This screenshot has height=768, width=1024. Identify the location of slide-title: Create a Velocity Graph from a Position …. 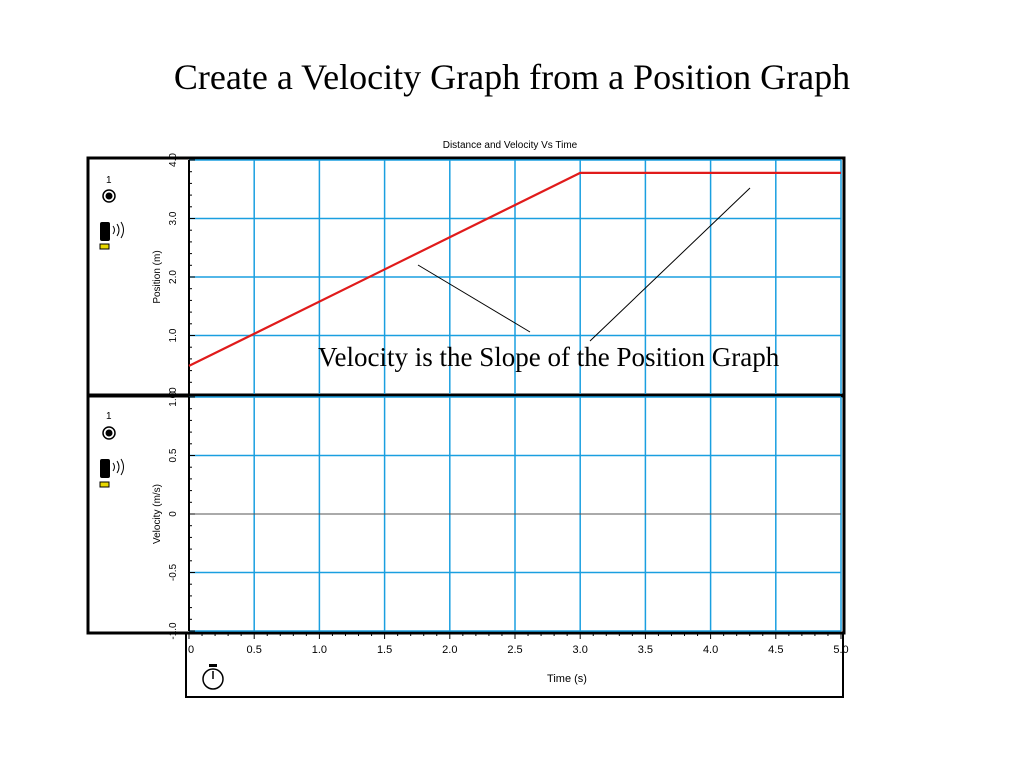
(512, 77).